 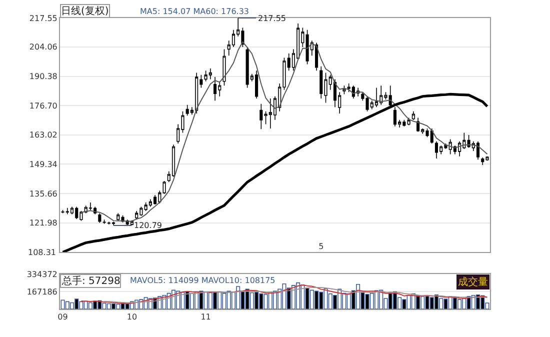 What do you see at coordinates (43, 77) in the screenshot?
I see `y-tick-label: 190.38` at bounding box center [43, 77].